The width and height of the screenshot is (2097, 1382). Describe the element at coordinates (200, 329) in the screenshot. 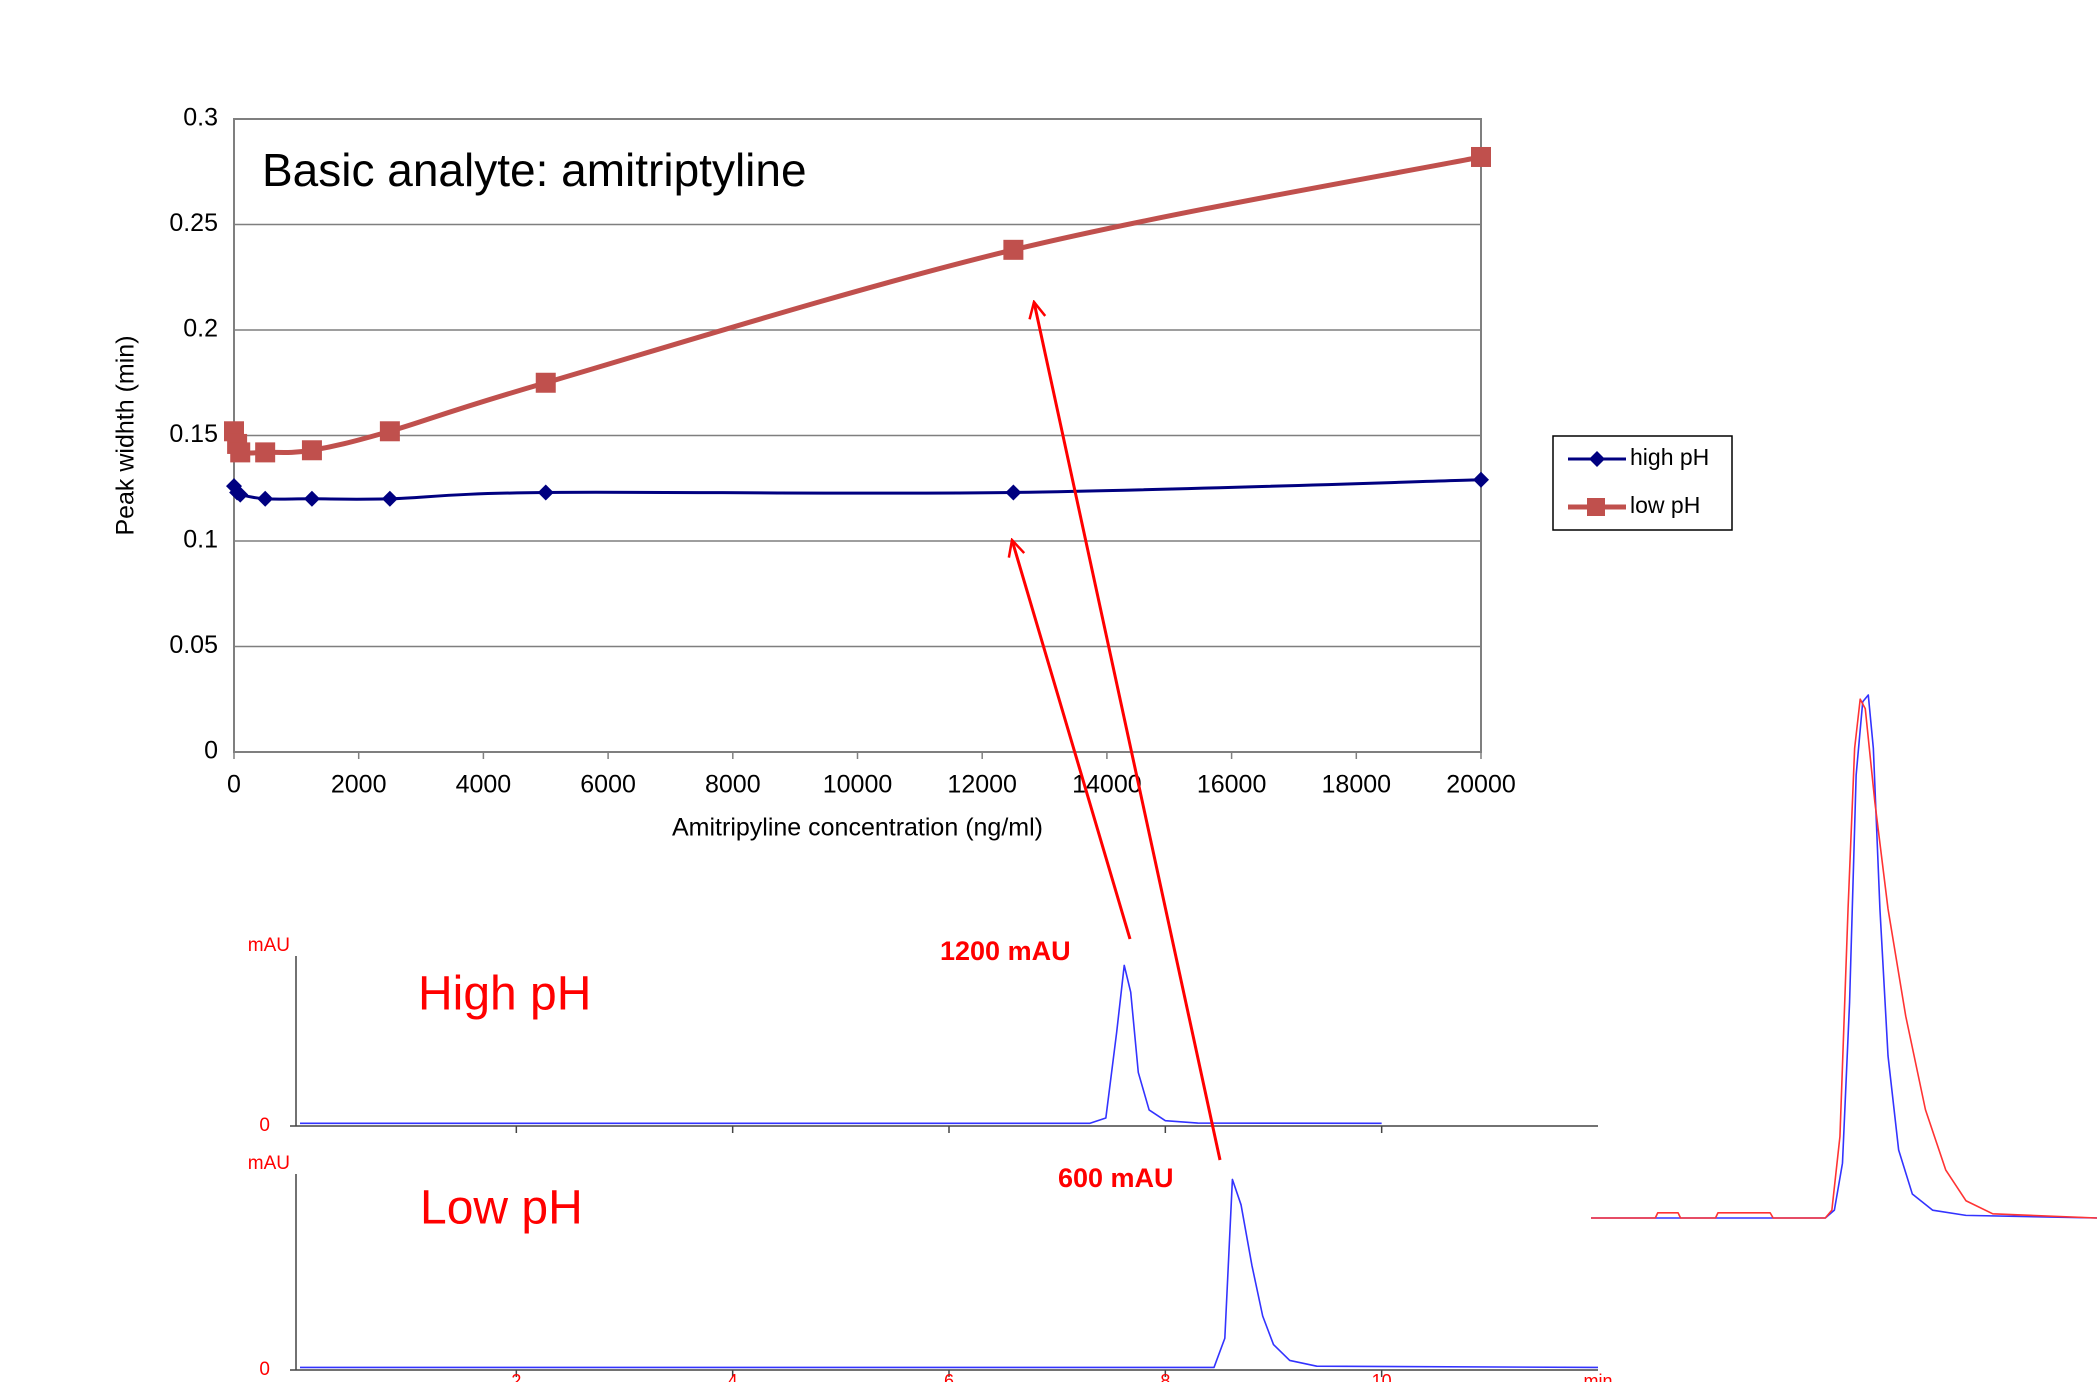

I see `y-tick-label: 0.2` at that location.